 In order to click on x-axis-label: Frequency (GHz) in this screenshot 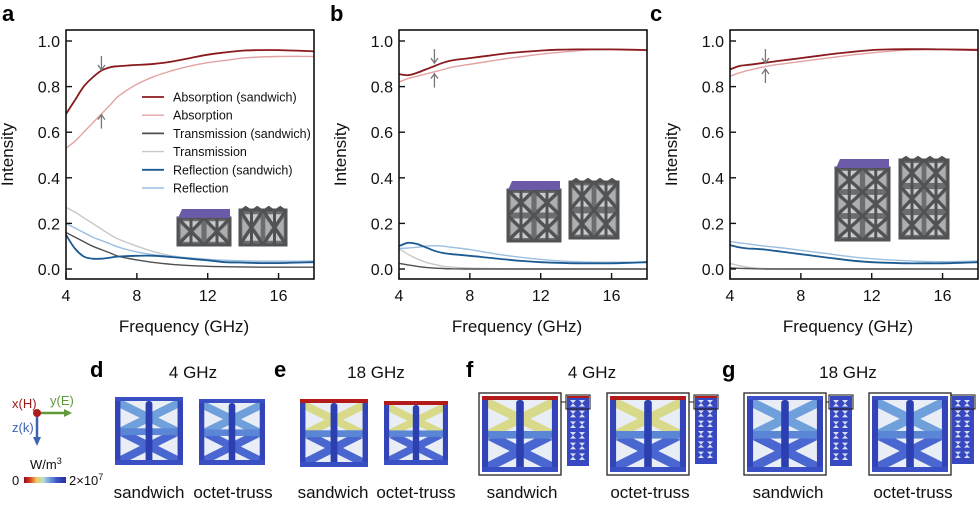, I will do `click(848, 326)`.